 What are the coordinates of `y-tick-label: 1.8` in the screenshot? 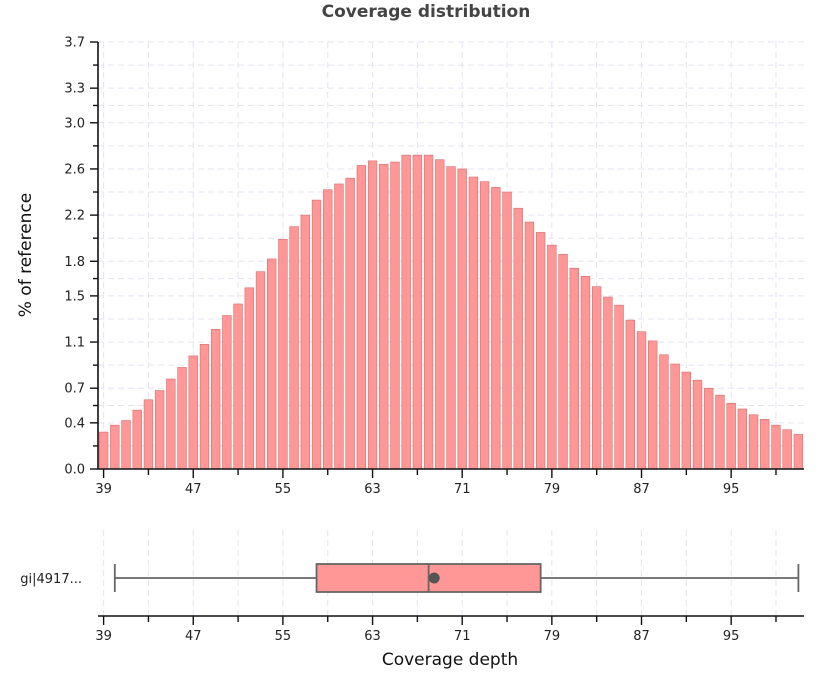 It's located at (74, 262).